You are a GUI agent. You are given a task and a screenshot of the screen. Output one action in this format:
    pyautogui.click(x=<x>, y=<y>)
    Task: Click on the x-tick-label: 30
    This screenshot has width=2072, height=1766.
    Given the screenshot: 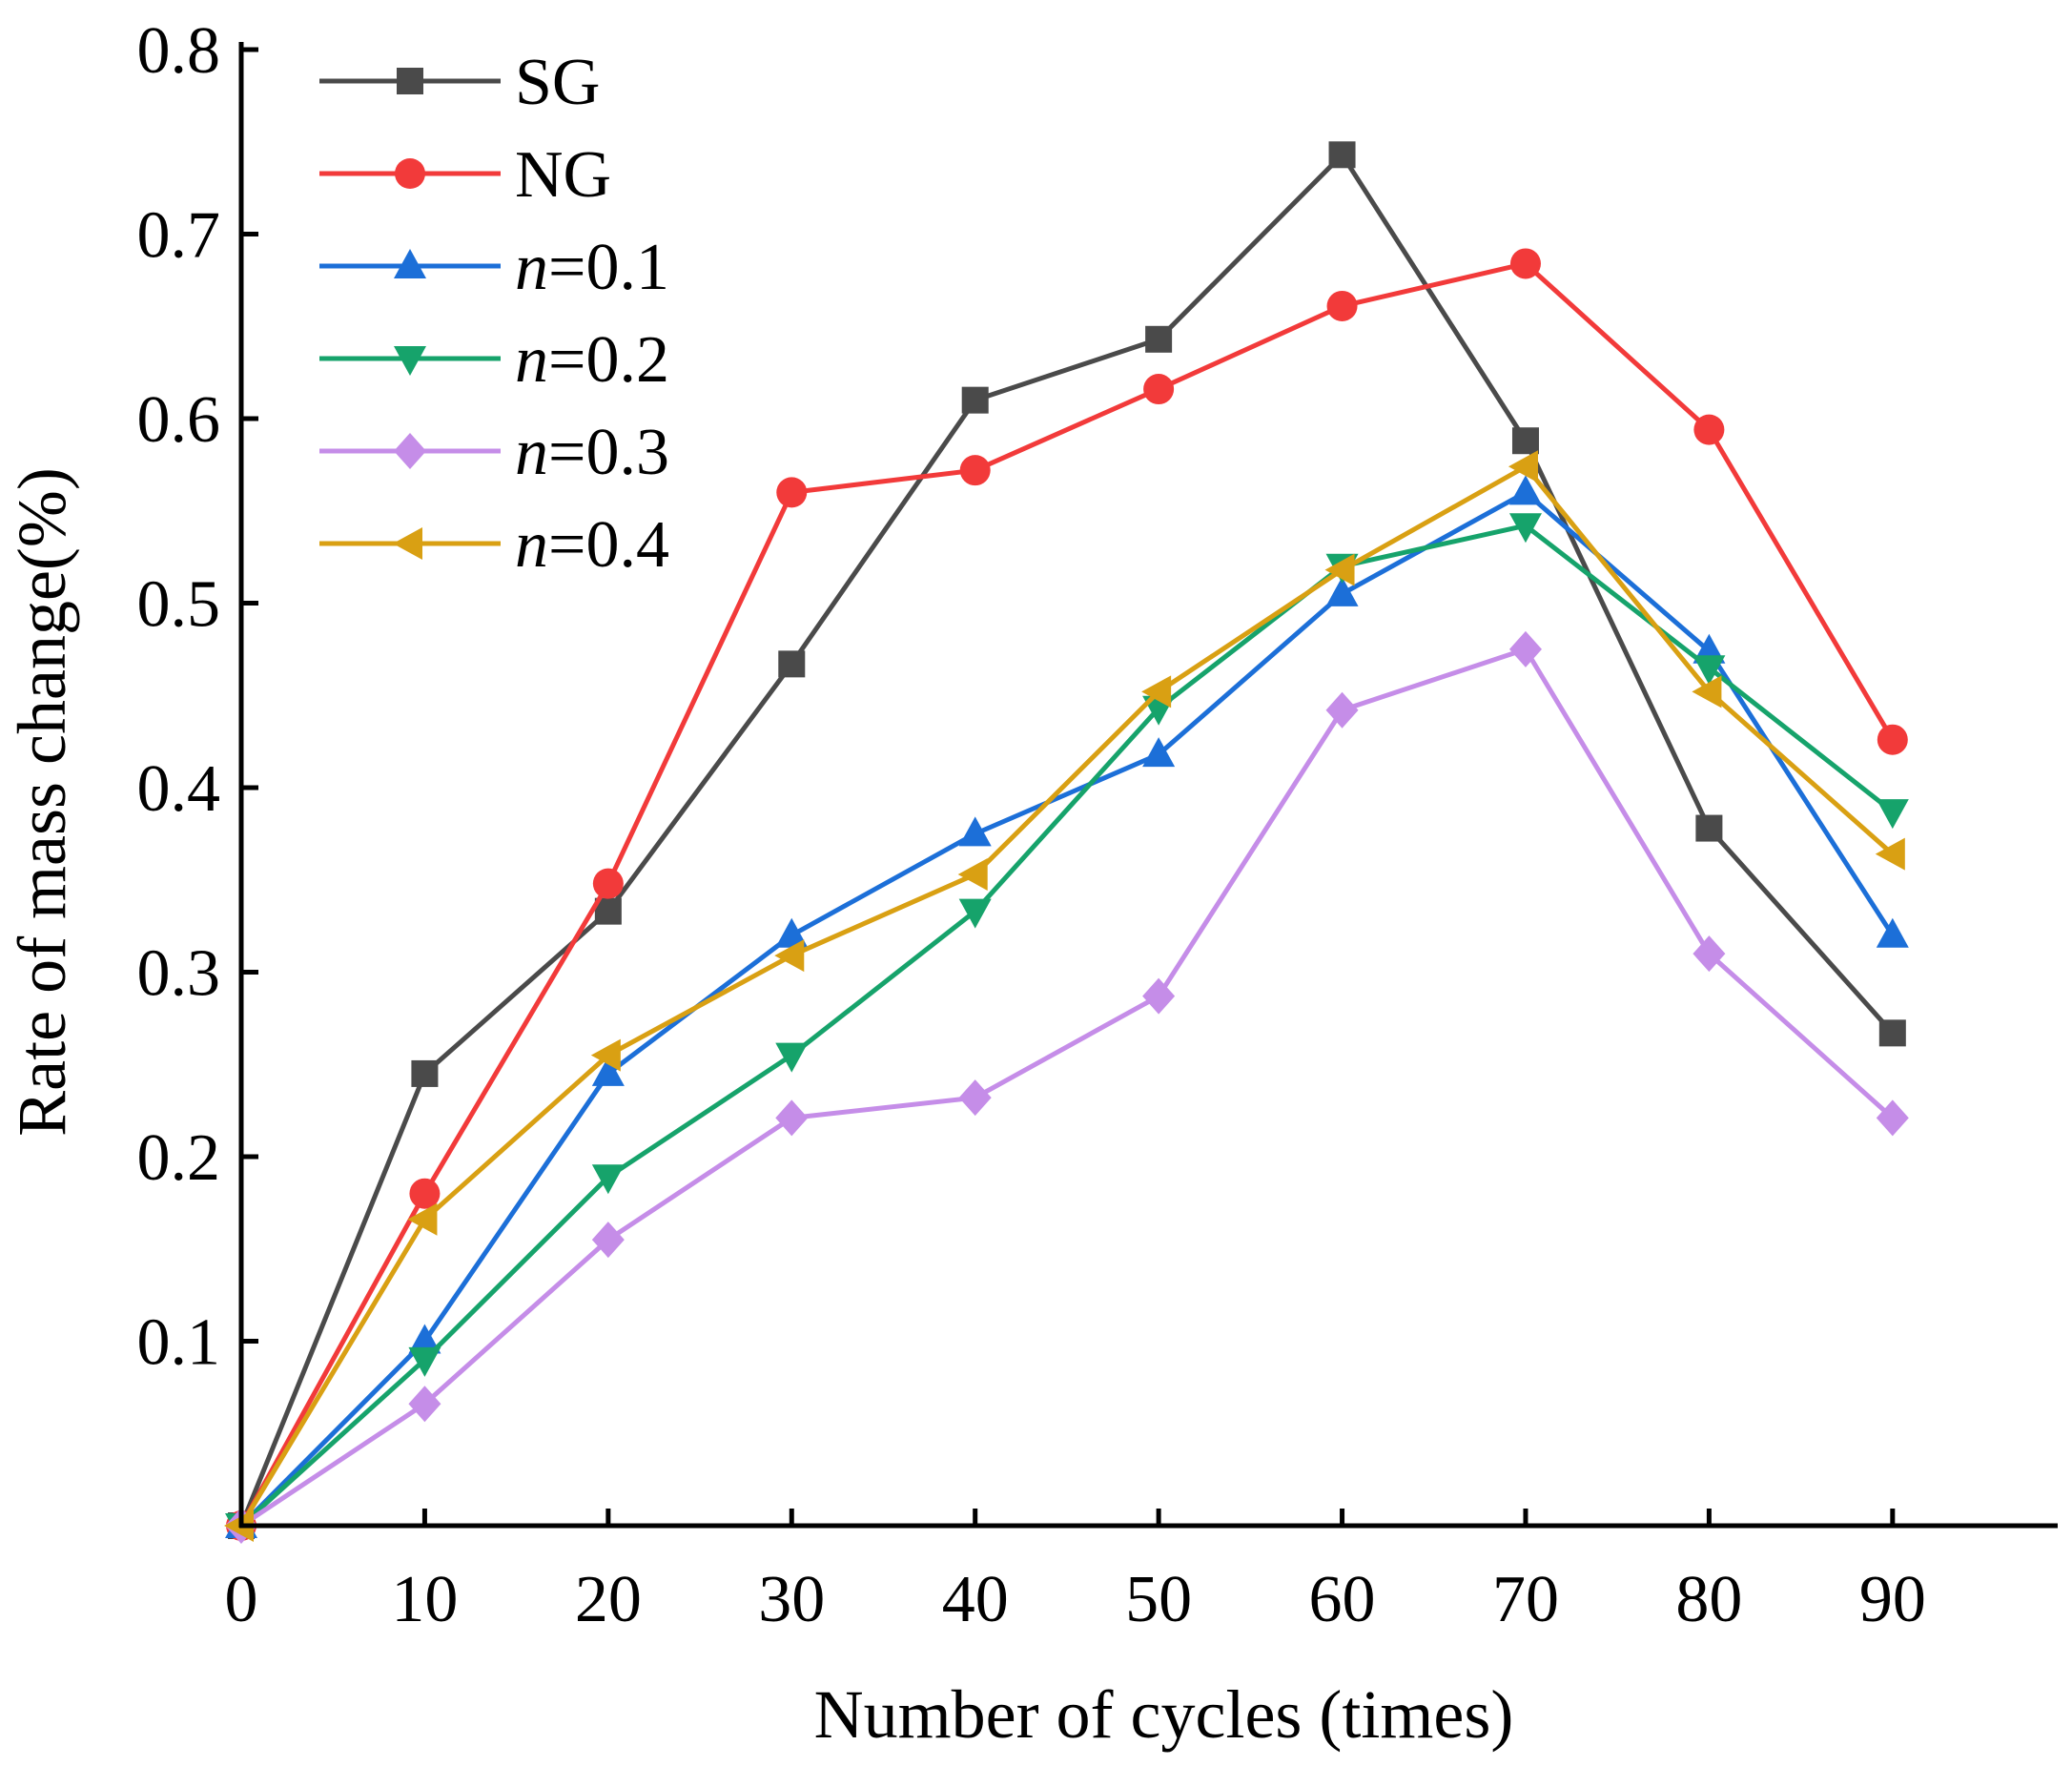 What is the action you would take?
    pyautogui.click(x=791, y=1599)
    